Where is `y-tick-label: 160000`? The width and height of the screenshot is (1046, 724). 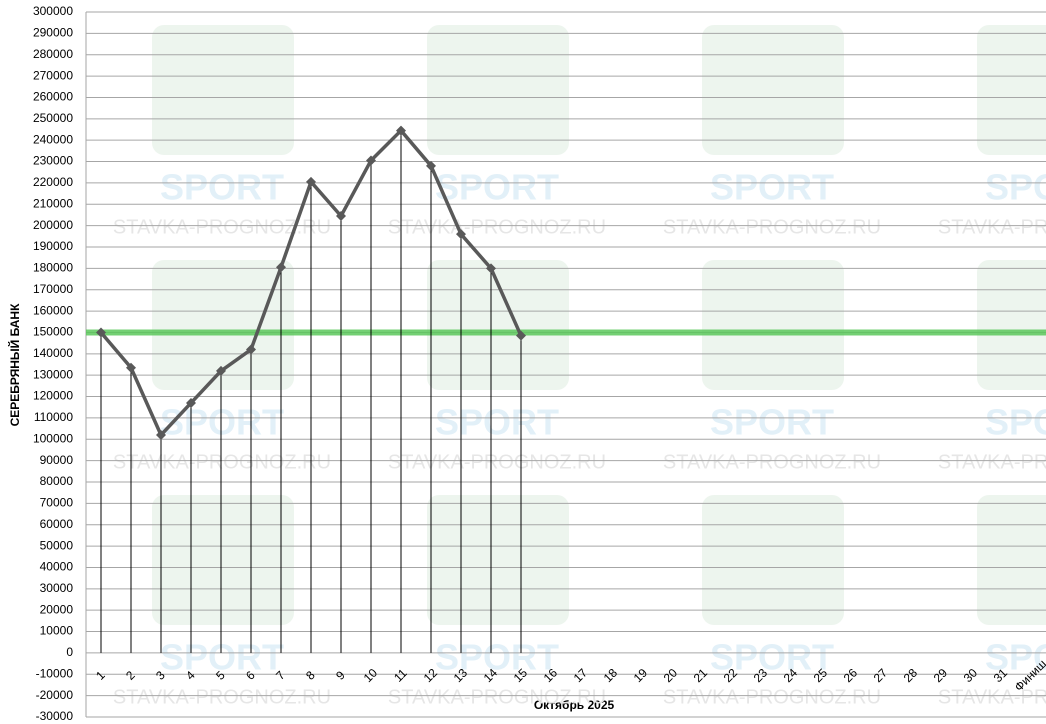
y-tick-label: 160000 is located at coordinates (53, 310).